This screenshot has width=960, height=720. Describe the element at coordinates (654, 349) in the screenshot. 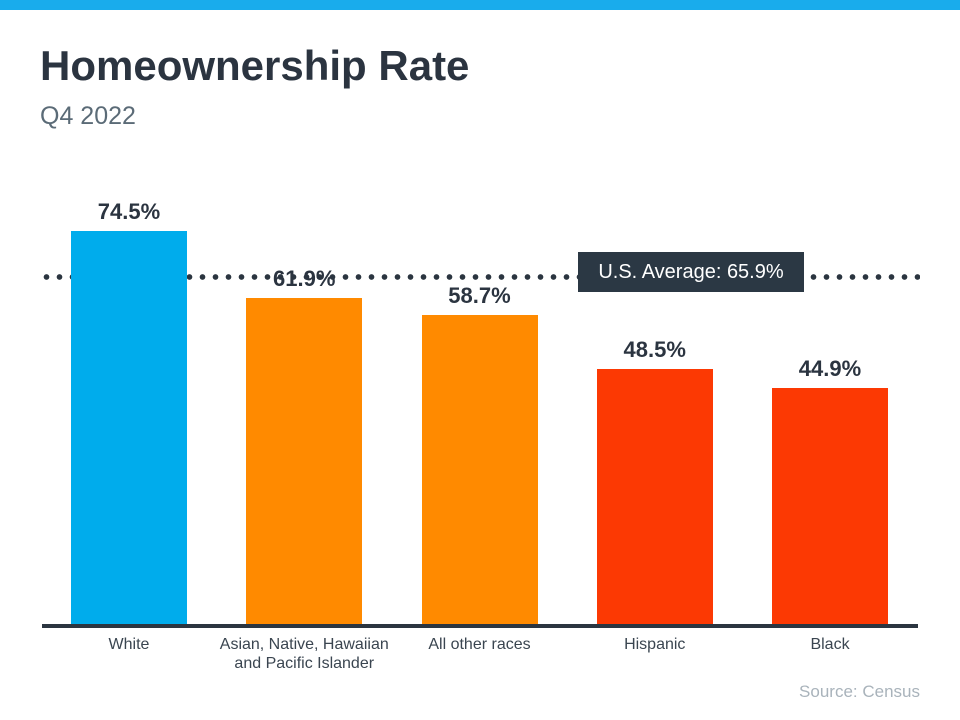

I see `bar-value-label: 48.5%` at that location.